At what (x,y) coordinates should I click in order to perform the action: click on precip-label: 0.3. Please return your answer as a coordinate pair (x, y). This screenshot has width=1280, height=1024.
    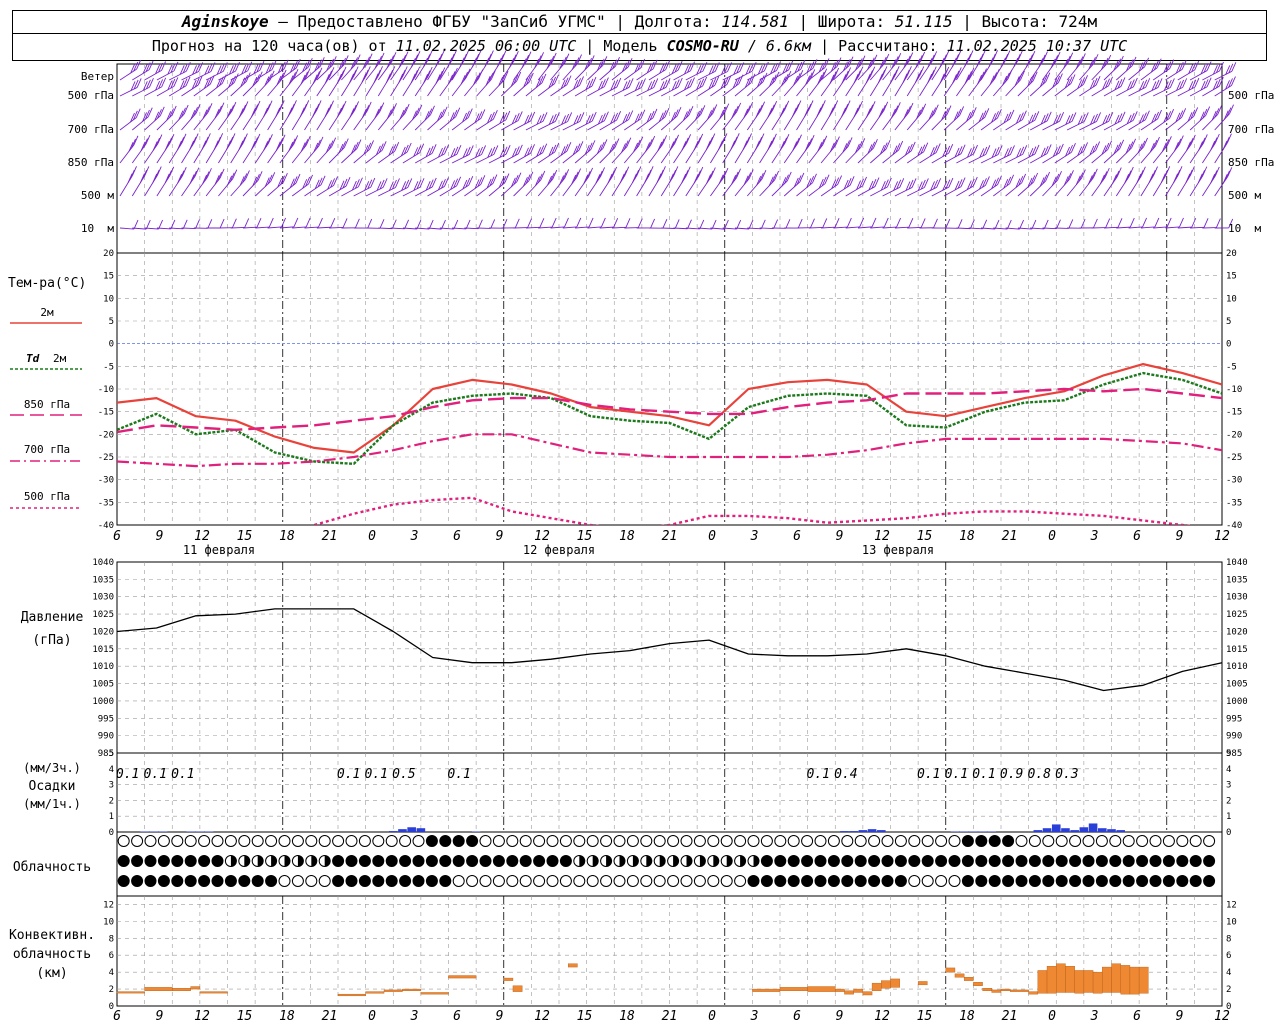
    Looking at the image, I should click on (1066, 774).